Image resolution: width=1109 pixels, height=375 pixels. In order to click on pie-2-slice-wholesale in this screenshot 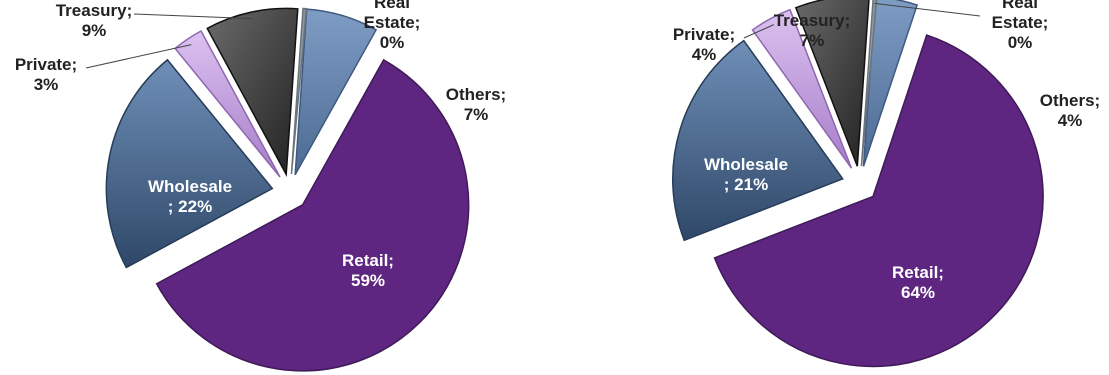, I will do `click(758, 140)`.